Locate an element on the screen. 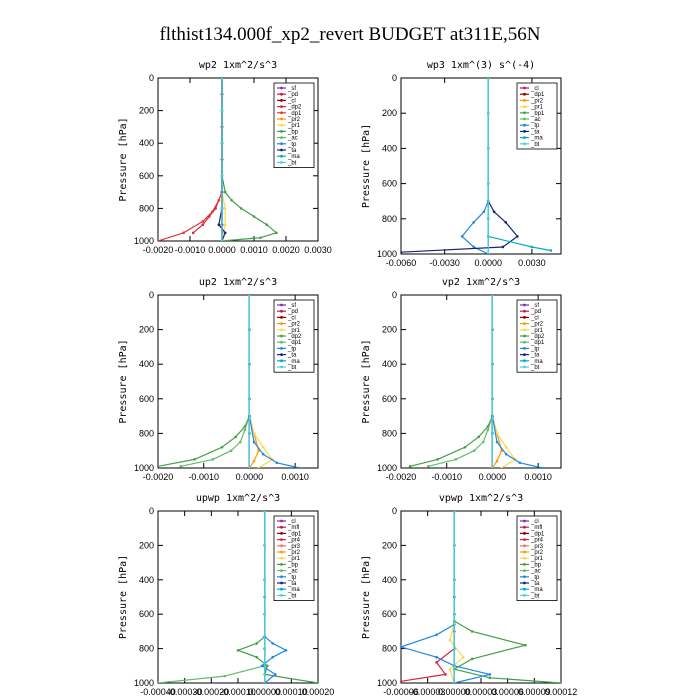  x-tick-label: -0.0060 is located at coordinates (401, 263).